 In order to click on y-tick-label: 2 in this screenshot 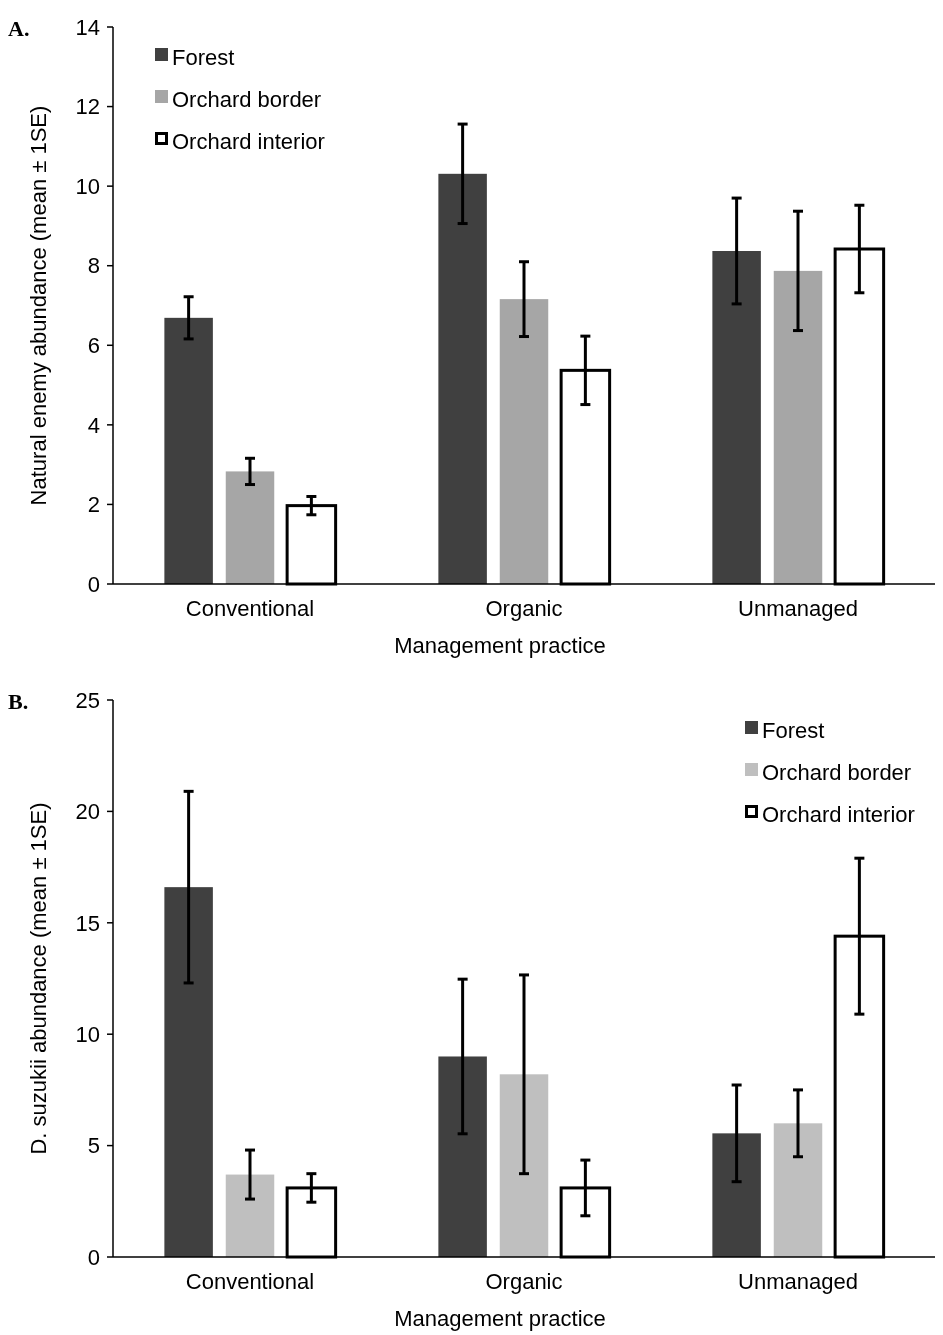, I will do `click(93, 505)`.